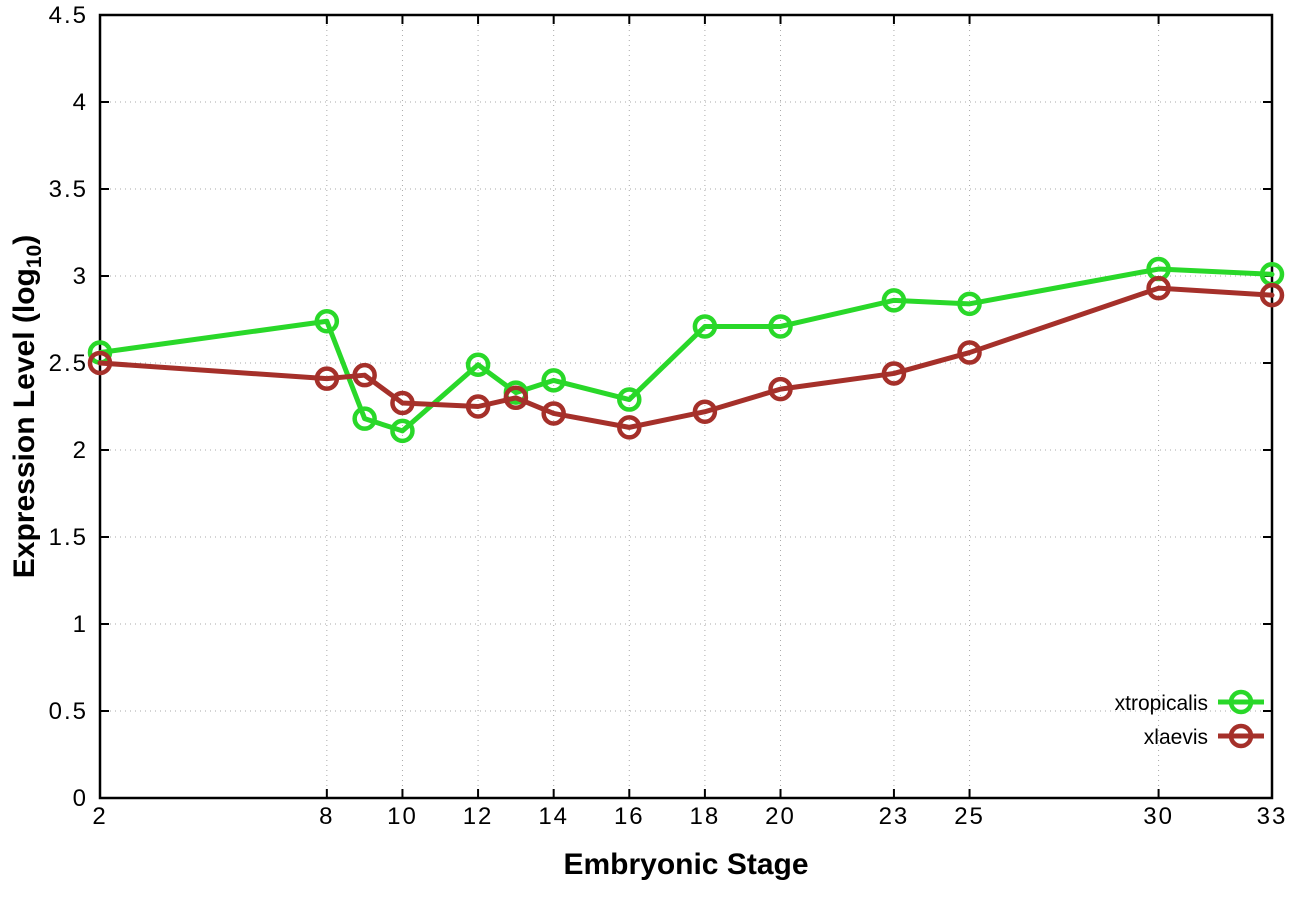 This screenshot has height=912, width=1296. Describe the element at coordinates (68, 711) in the screenshot. I see `y-tick-label: 0.5` at that location.